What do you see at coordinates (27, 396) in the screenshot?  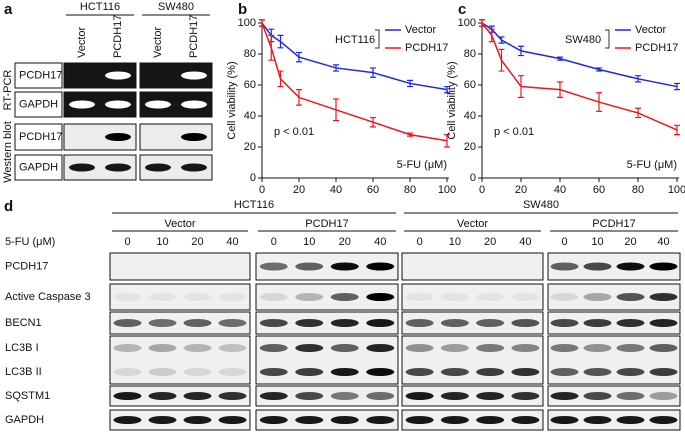 I see `row-label: SQSTM1` at bounding box center [27, 396].